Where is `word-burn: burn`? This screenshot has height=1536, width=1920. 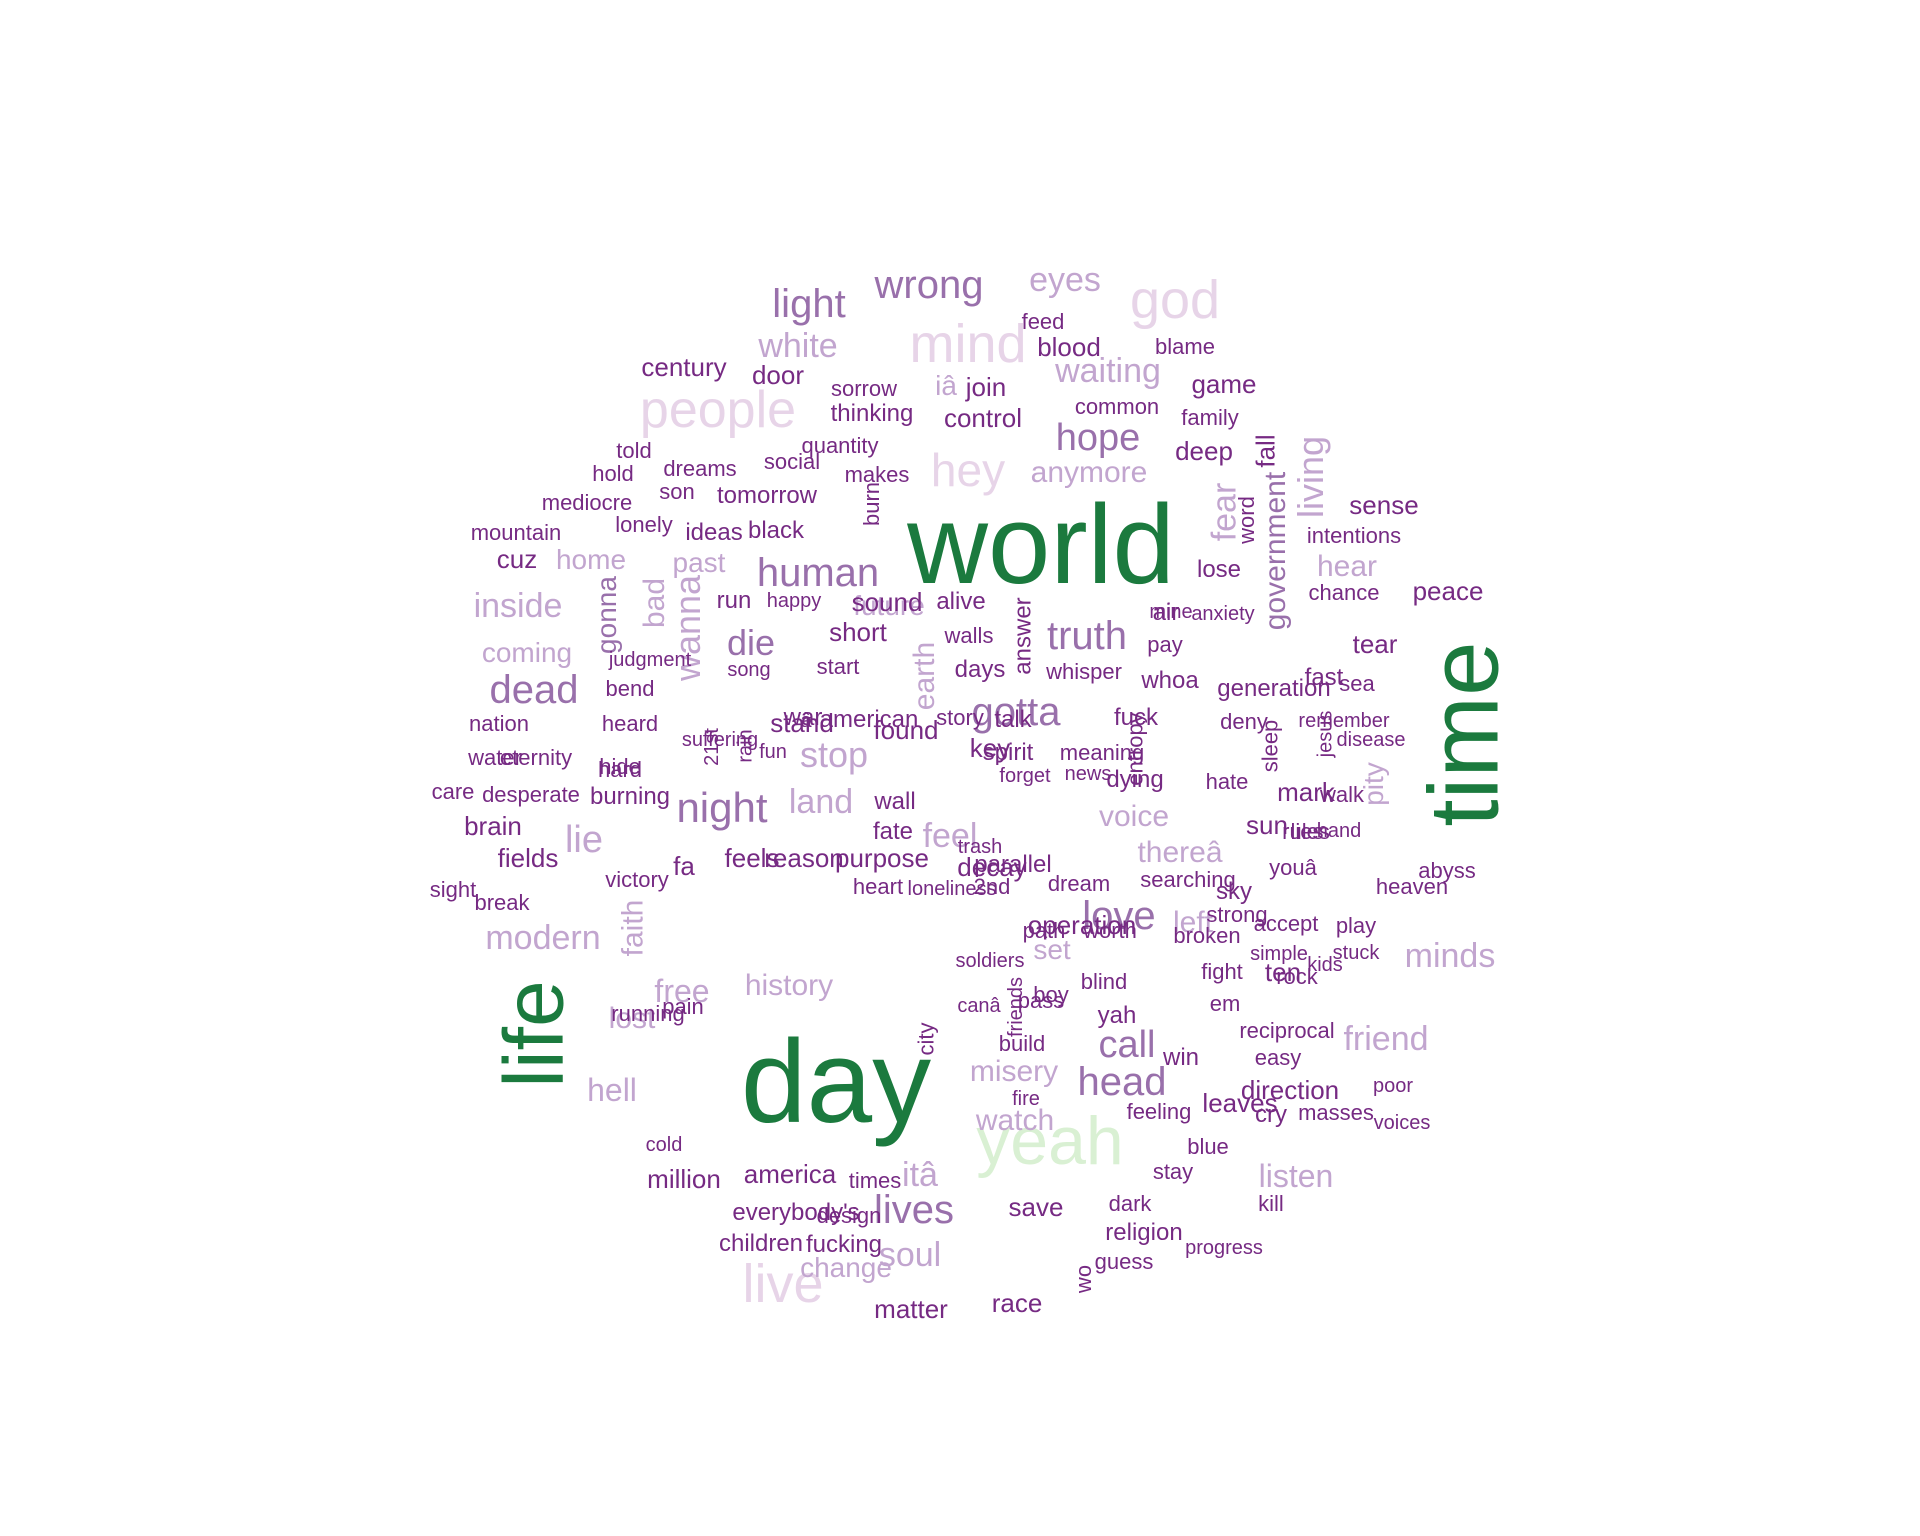 word-burn: burn is located at coordinates (871, 504).